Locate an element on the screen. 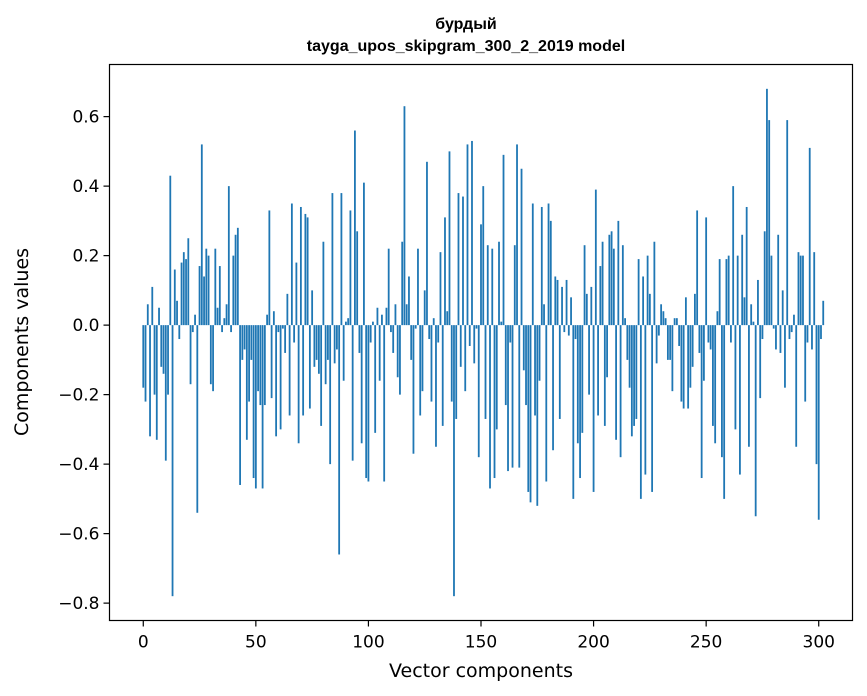 The image size is (867, 696). x-axis-ticks: 0 50 100 150 200 250 300 is located at coordinates (486, 636).